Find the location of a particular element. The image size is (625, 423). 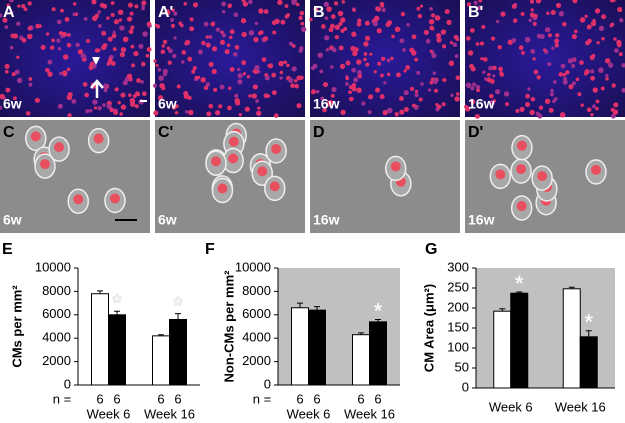

n-prefix: n = is located at coordinates (62, 398).